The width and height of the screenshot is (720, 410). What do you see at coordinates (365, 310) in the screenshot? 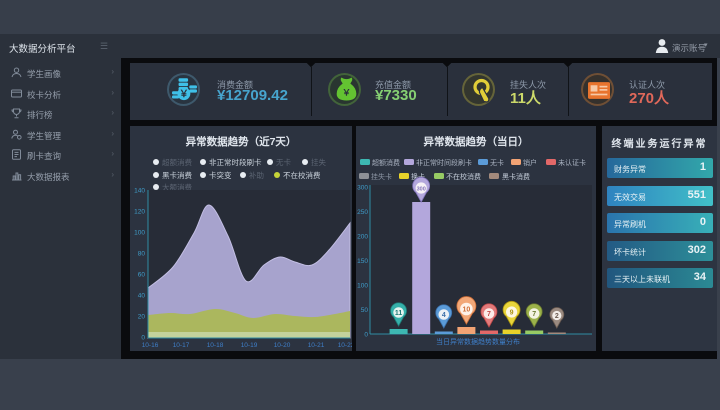
I see `svg-text: 50` at bounding box center [365, 310].